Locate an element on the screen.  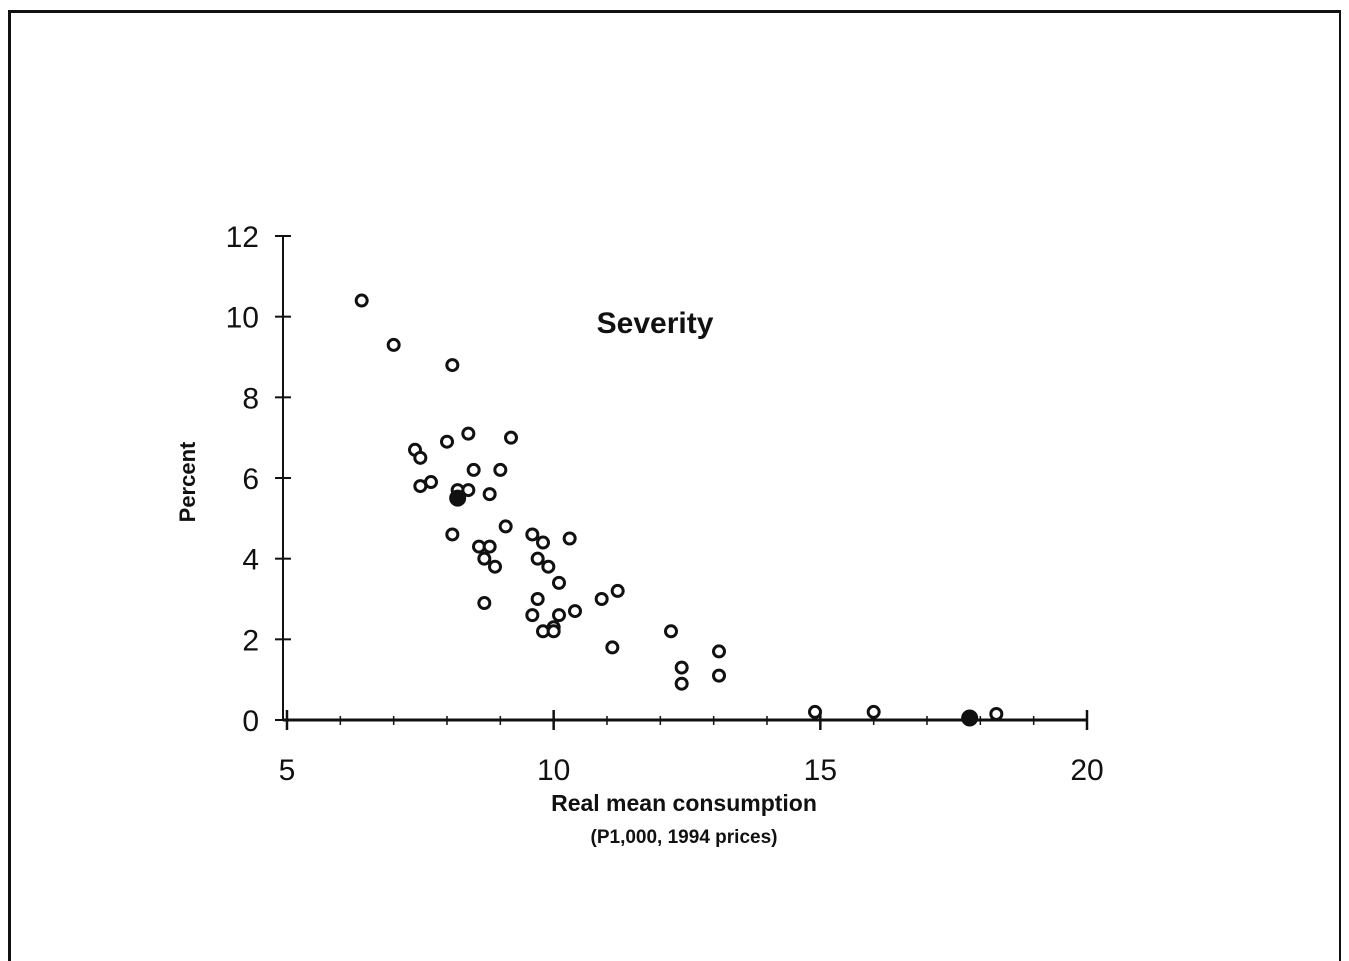
x-tick-label: 15 is located at coordinates (820, 770).